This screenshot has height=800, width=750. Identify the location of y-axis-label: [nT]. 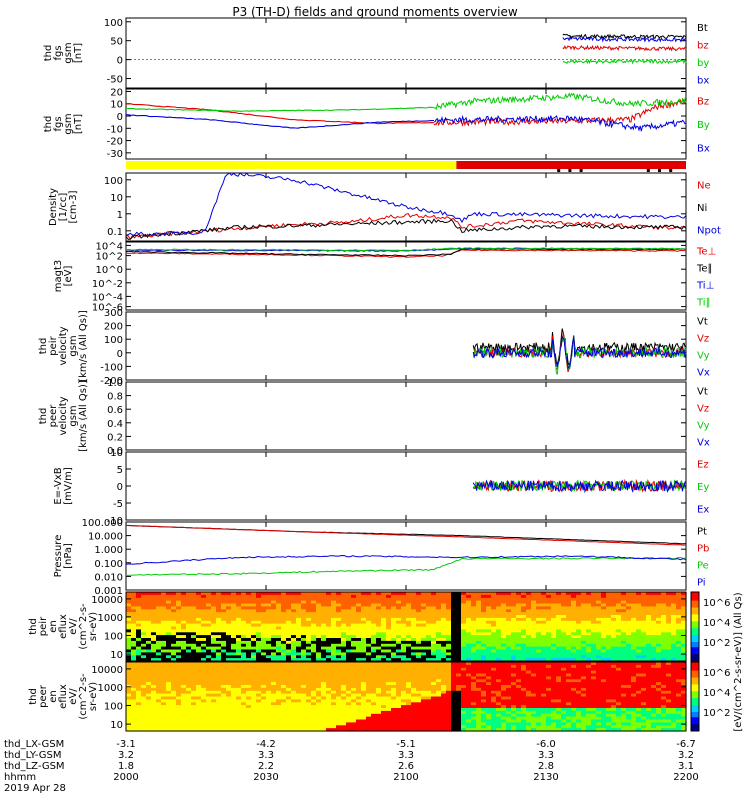
(78, 124).